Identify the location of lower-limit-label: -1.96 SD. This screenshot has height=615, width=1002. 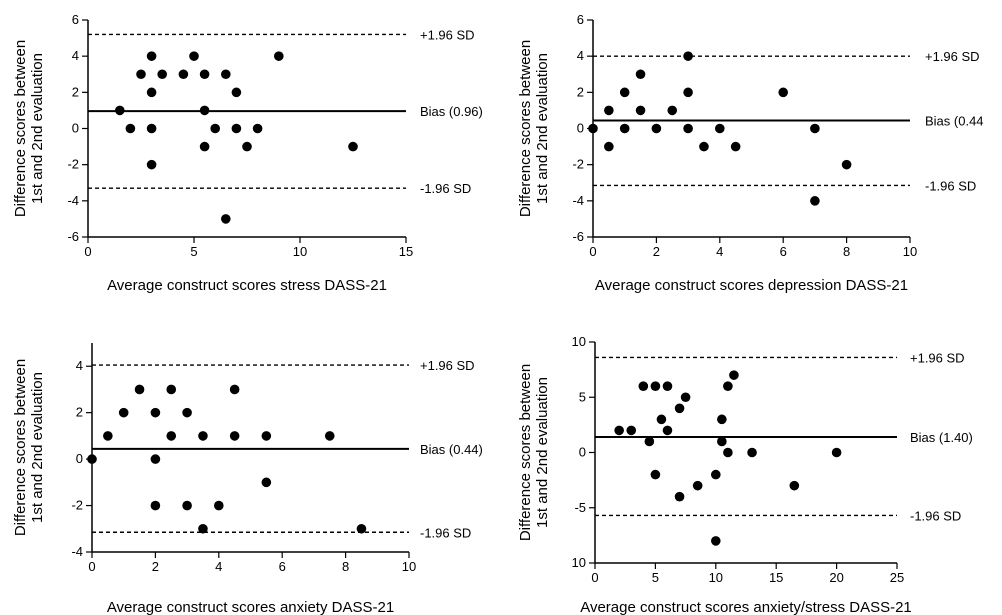
(445, 532).